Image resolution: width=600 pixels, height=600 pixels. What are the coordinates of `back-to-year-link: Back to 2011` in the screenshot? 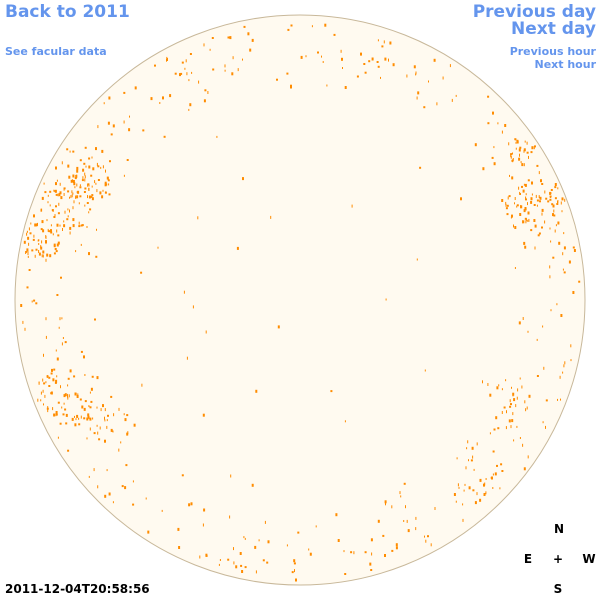 It's located at (67, 12).